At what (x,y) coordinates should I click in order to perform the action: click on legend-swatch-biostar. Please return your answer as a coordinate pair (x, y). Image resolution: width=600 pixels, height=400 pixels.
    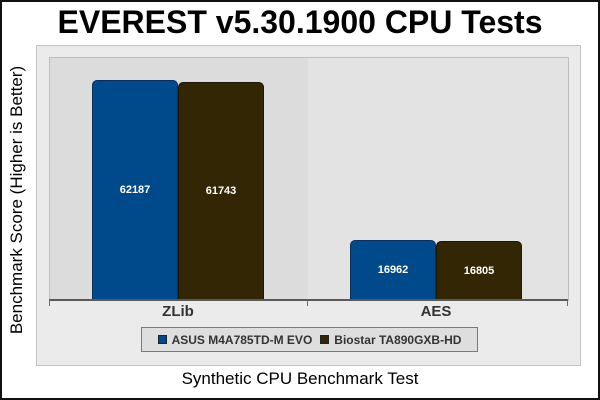
    Looking at the image, I should click on (325, 339).